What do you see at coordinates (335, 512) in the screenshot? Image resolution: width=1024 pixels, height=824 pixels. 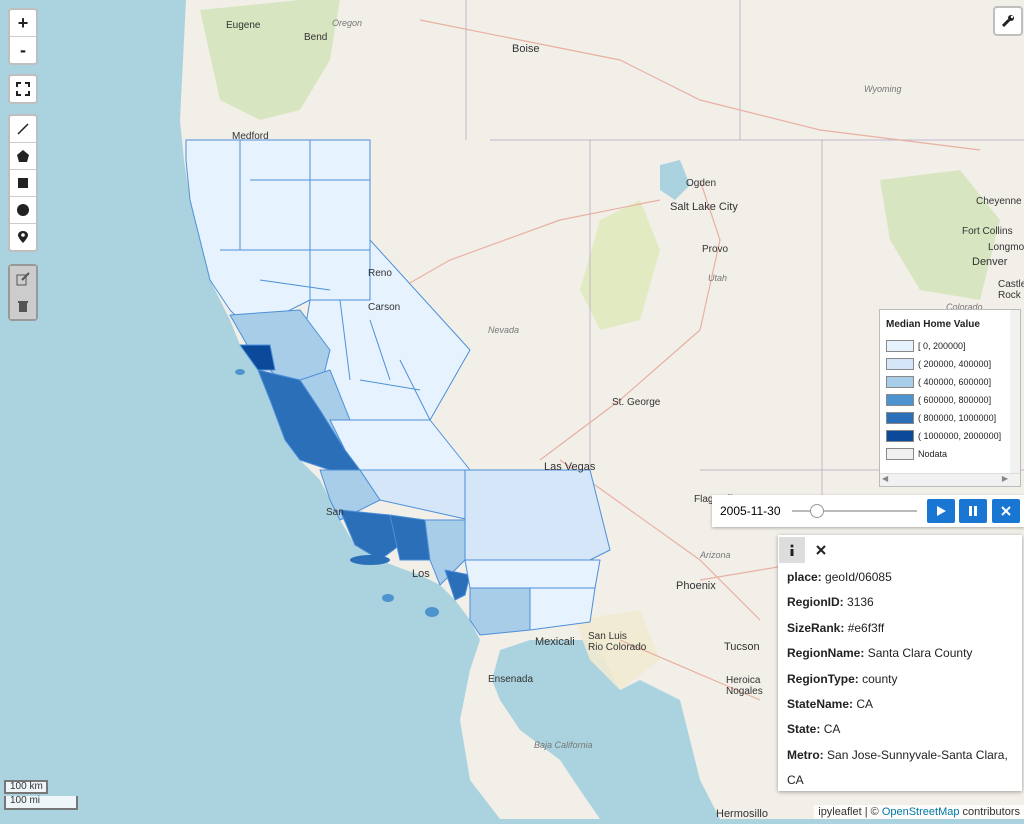 I see `city-label: San` at bounding box center [335, 512].